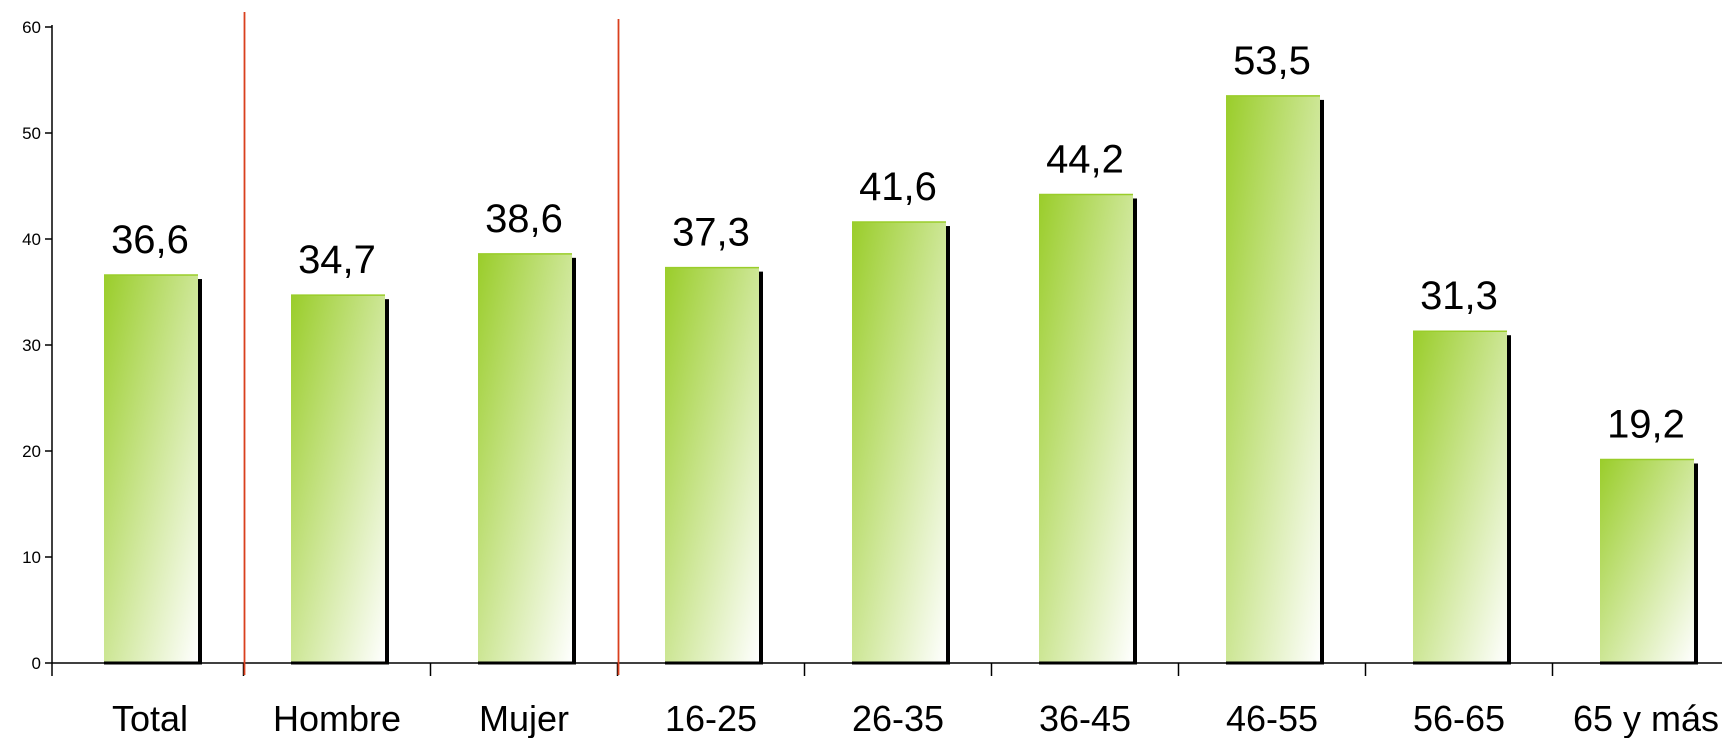 The width and height of the screenshot is (1722, 738). What do you see at coordinates (1272, 61) in the screenshot?
I see `data-label: 53,5` at bounding box center [1272, 61].